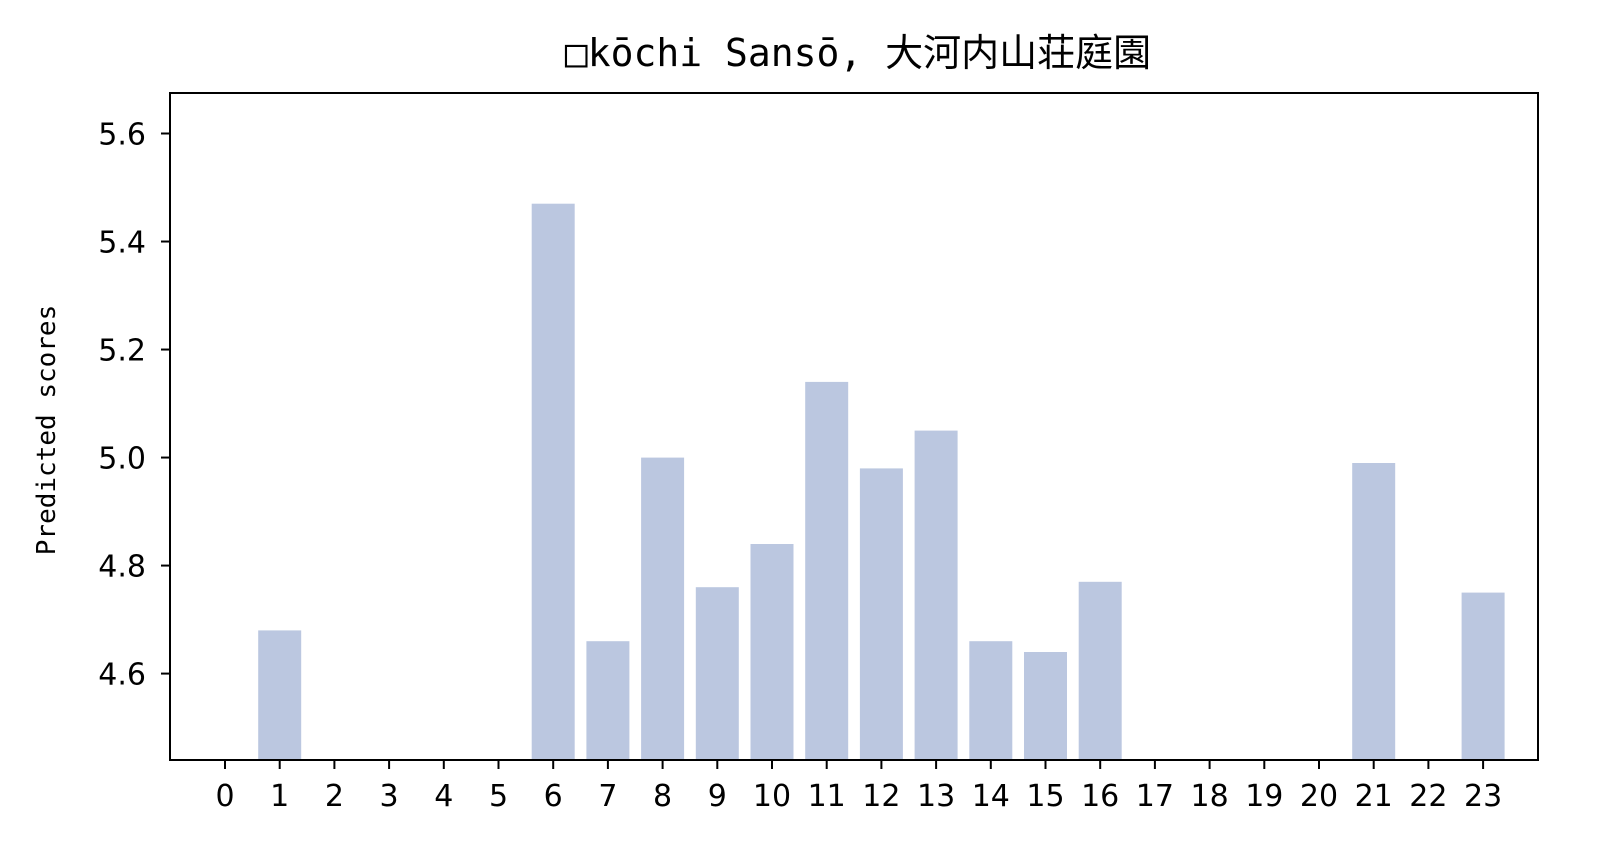 This screenshot has height=868, width=1598. I want to click on x-tick-label: 21, so click(1374, 796).